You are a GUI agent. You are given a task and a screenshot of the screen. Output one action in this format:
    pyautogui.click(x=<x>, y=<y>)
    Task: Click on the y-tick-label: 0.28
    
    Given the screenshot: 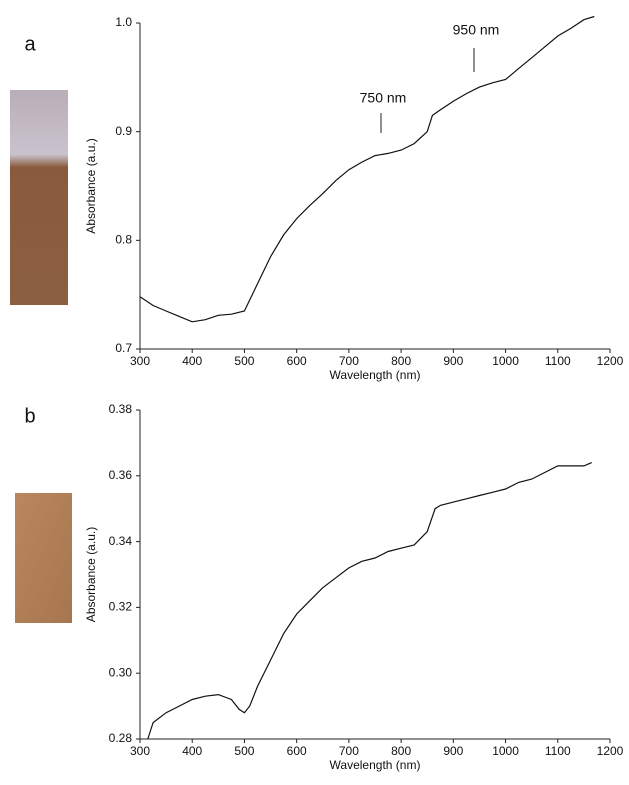 What is the action you would take?
    pyautogui.click(x=121, y=738)
    